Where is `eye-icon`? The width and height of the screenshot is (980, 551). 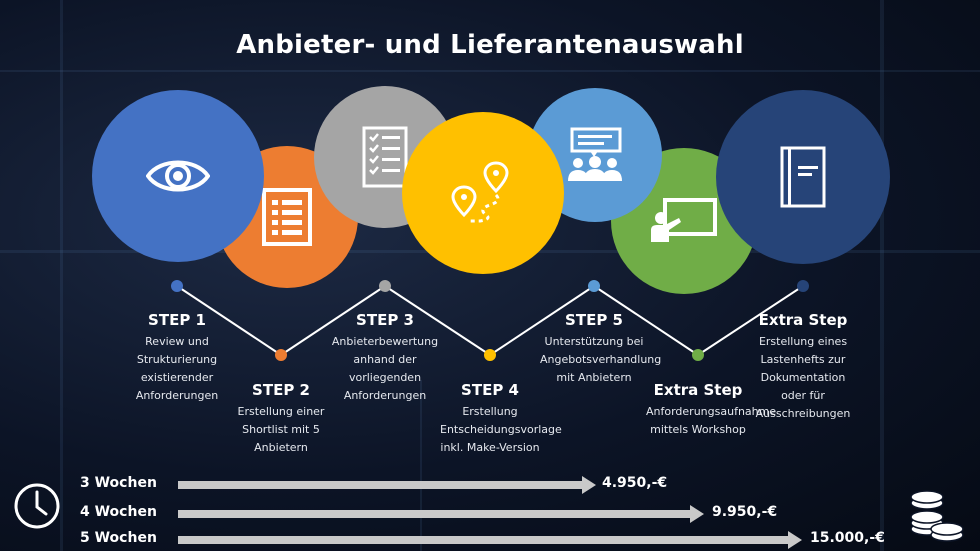
eye-icon is located at coordinates (178, 176).